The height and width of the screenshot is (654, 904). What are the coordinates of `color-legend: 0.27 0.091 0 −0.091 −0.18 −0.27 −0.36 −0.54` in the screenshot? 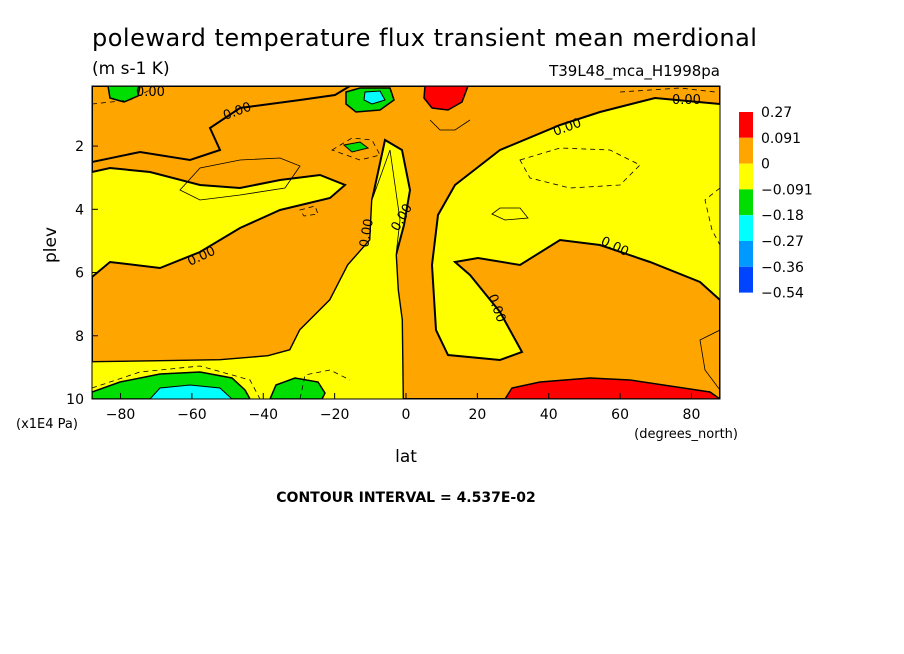 It's located at (776, 203).